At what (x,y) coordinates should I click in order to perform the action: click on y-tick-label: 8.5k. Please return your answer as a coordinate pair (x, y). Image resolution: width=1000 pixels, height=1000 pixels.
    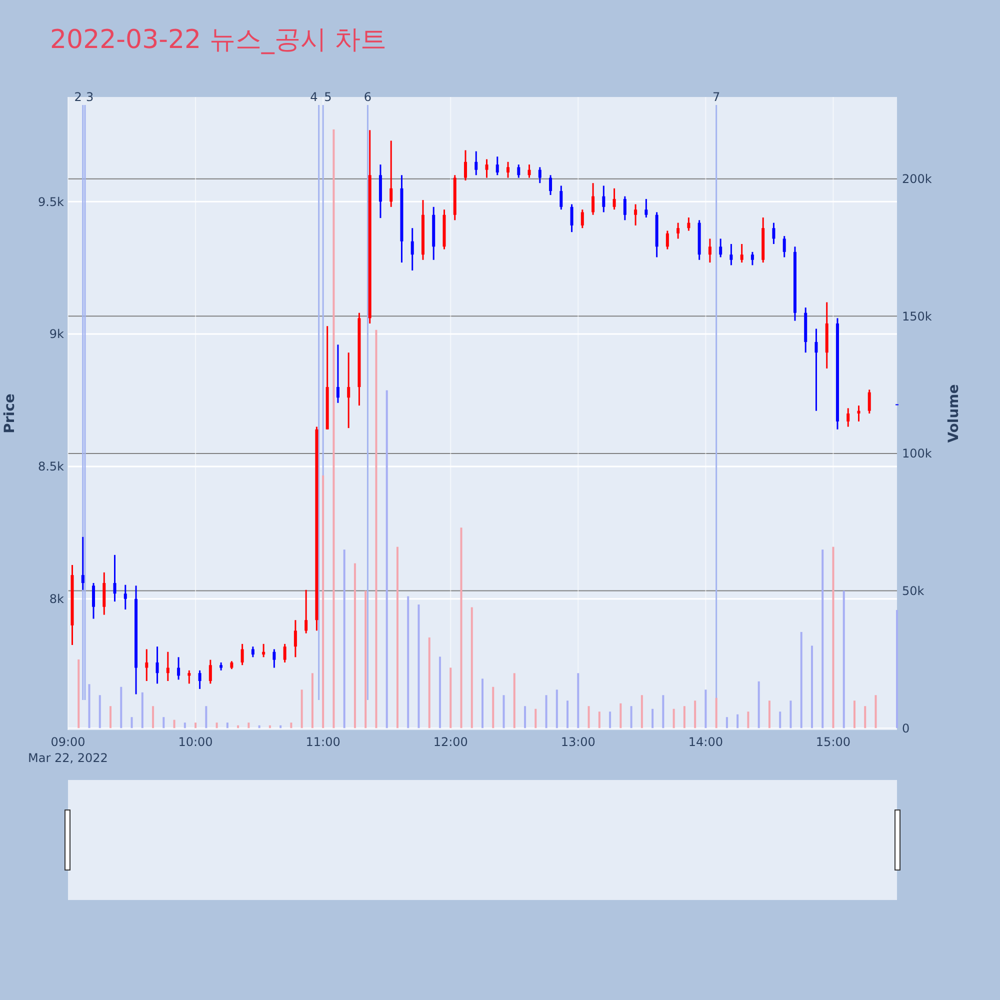
    Looking at the image, I should click on (51, 467).